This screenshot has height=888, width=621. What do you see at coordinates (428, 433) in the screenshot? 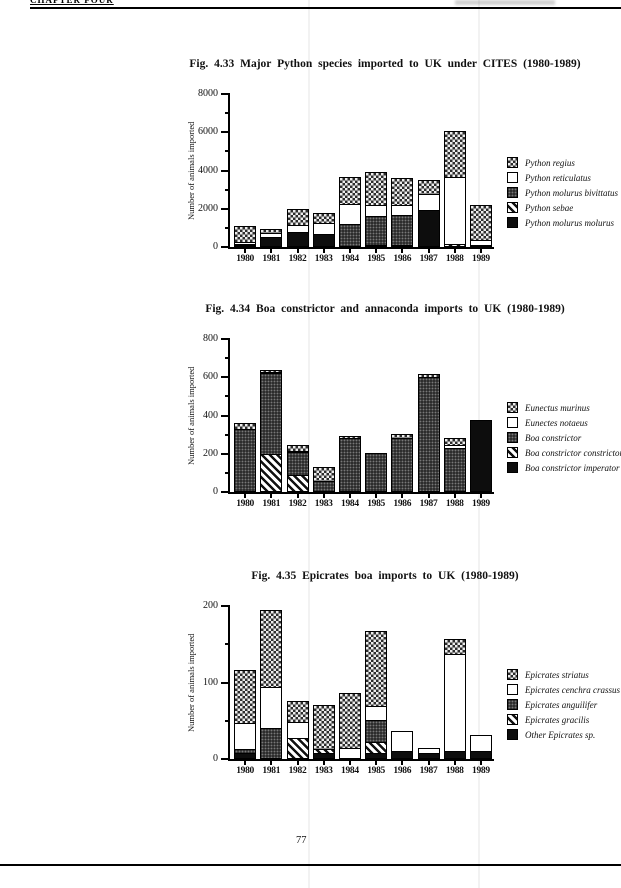
I see `bar-1987` at bounding box center [428, 433].